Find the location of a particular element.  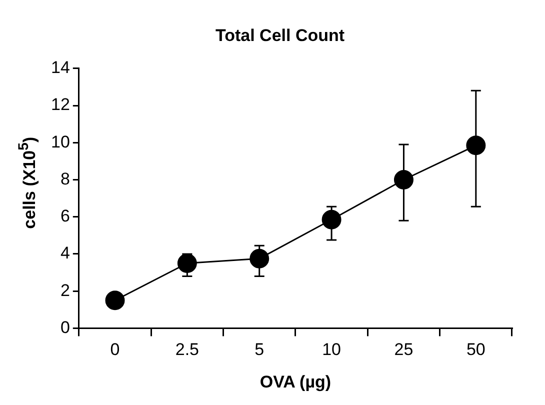

y-tick-label: 4 is located at coordinates (65, 253).